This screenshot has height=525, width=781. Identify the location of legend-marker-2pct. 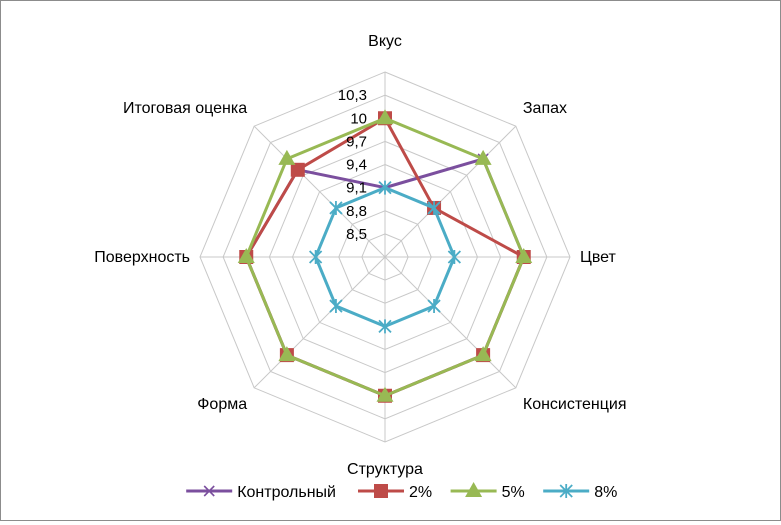
(381, 491).